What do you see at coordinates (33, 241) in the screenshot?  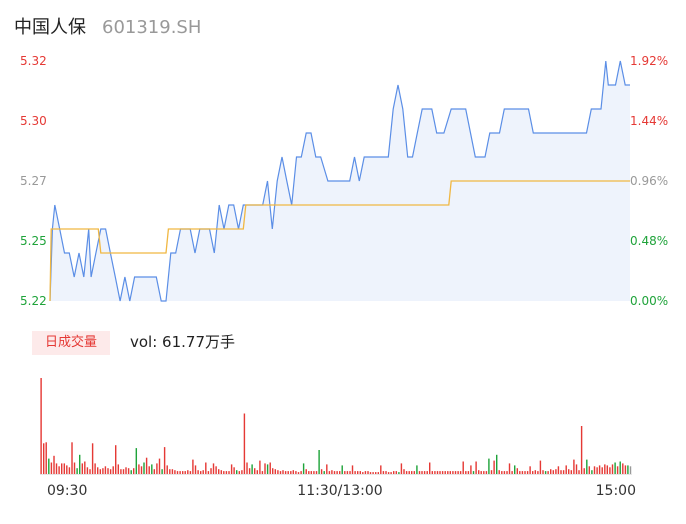 I see `y-tick-left: 5.25` at bounding box center [33, 241].